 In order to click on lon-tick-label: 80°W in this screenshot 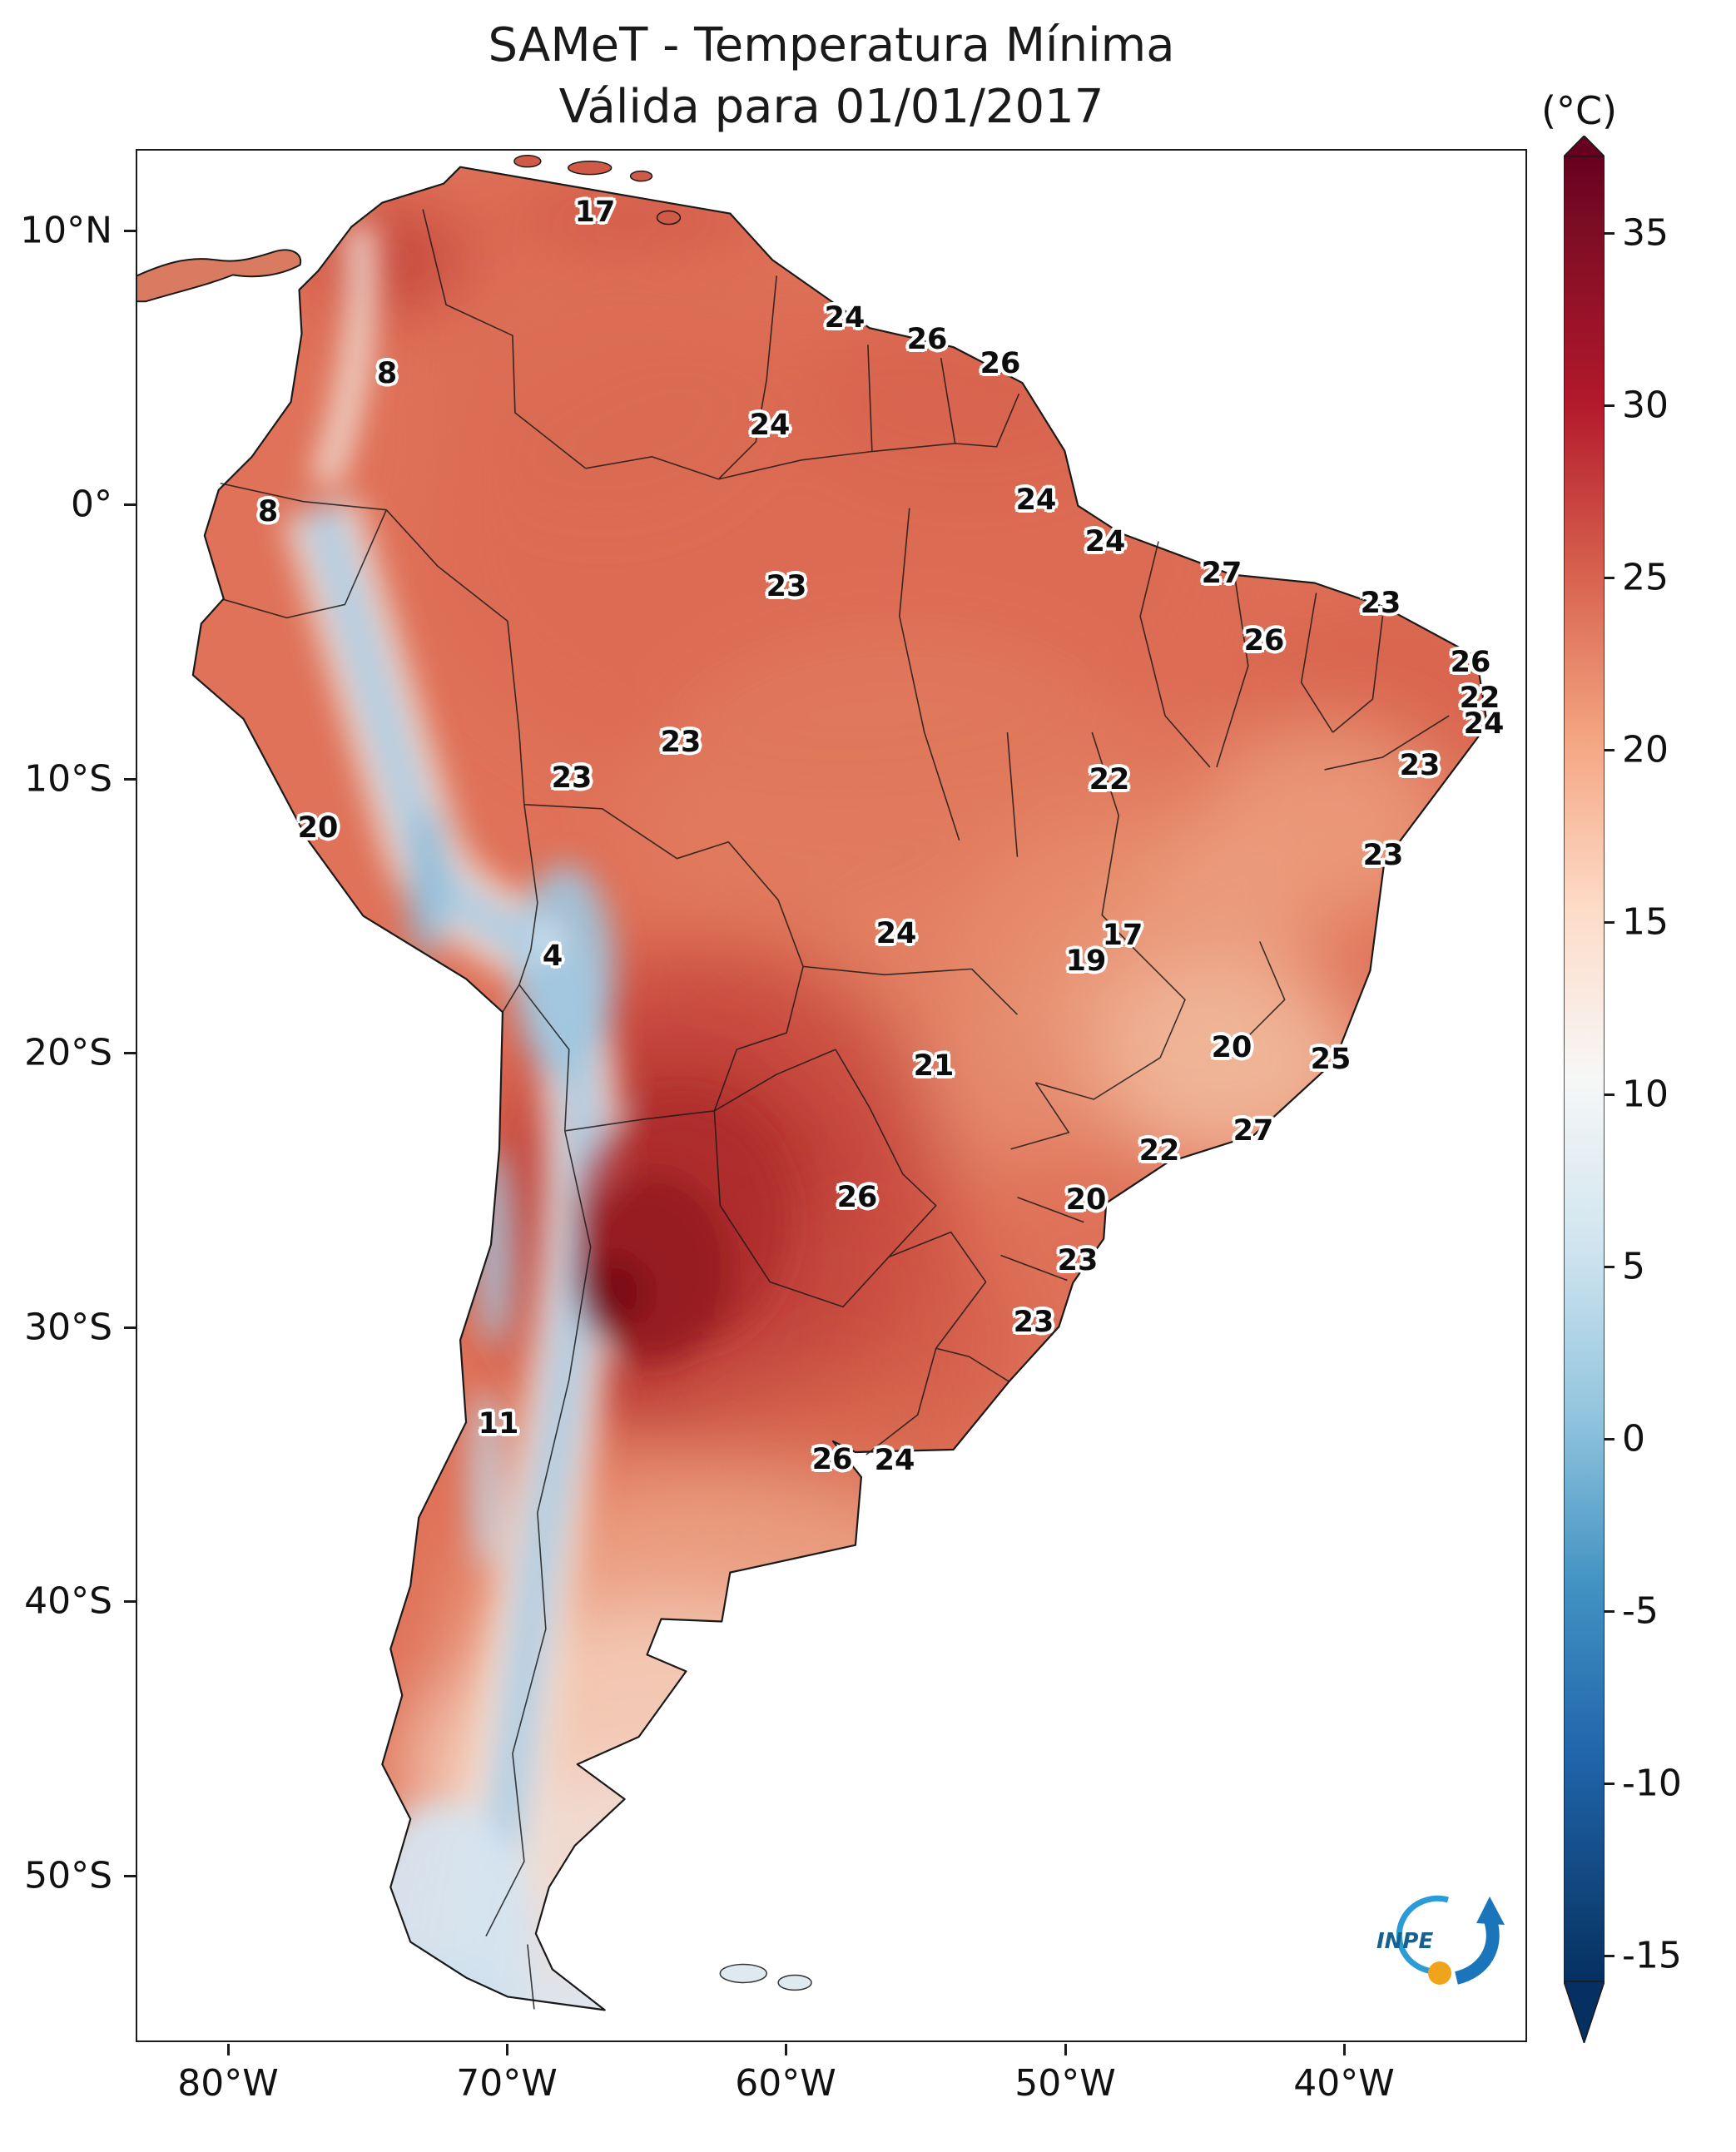, I will do `click(228, 2083)`.